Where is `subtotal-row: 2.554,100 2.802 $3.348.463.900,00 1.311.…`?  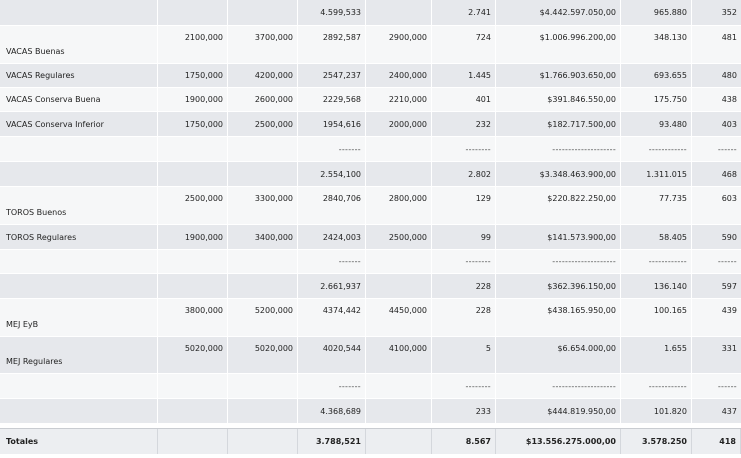
subtotal-row: 2.554,100 2.802 $3.348.463.900,00 1.311.… is located at coordinates (370, 174).